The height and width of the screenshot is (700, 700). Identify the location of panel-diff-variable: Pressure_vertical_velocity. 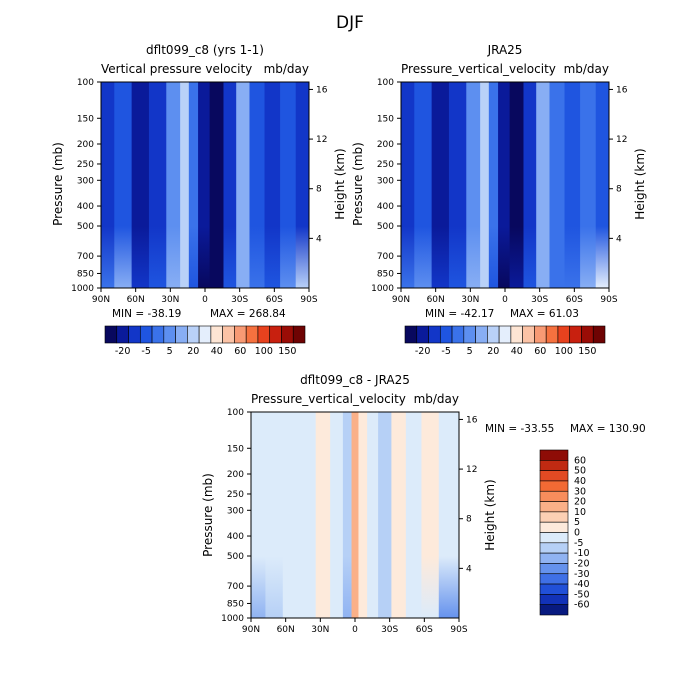
(328, 399).